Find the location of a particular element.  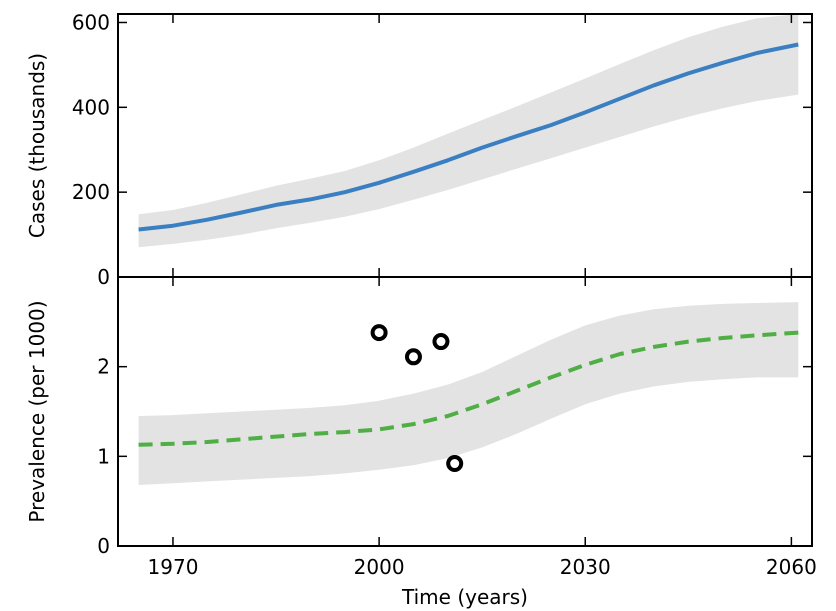

x-tick-label: 2030 is located at coordinates (585, 567).